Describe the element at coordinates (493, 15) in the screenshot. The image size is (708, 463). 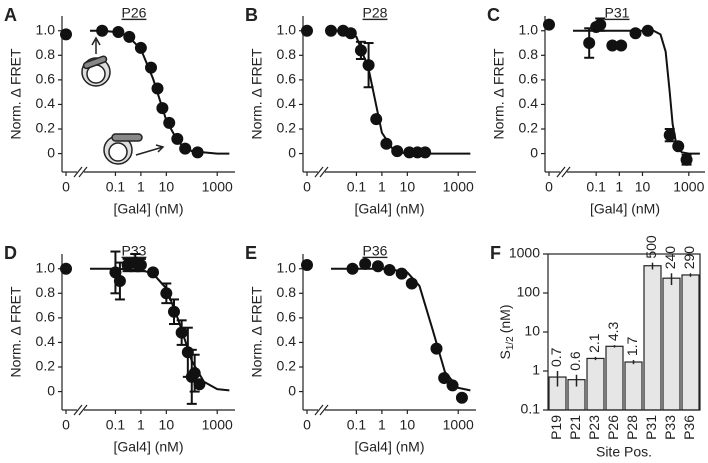
I see `panel-label: C` at that location.